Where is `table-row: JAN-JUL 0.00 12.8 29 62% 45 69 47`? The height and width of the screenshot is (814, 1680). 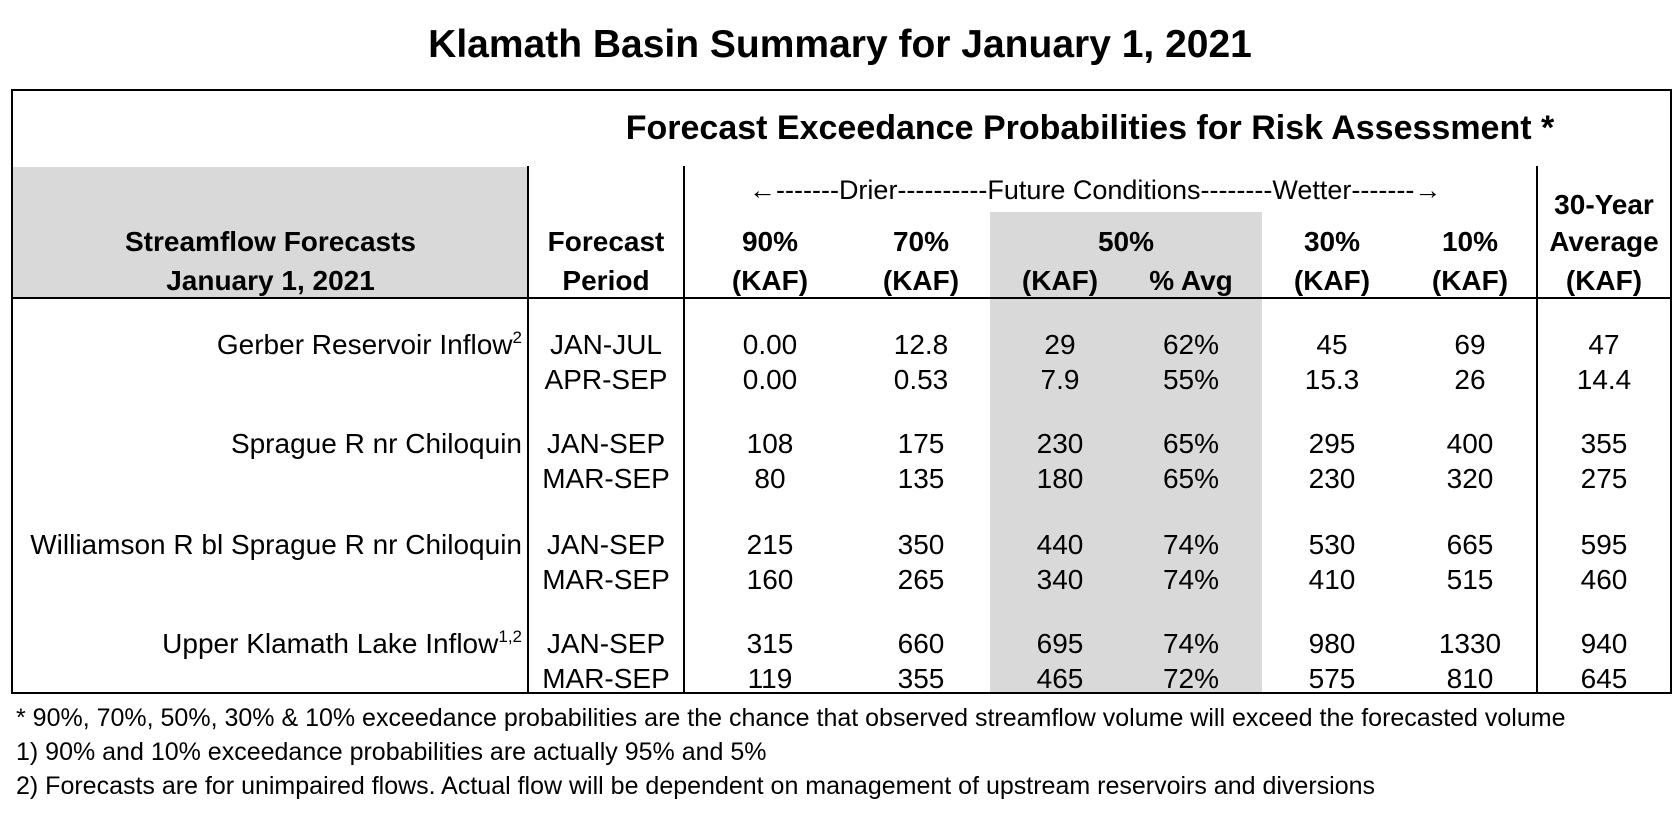 table-row: JAN-JUL 0.00 12.8 29 62% 45 69 47 is located at coordinates (840, 345).